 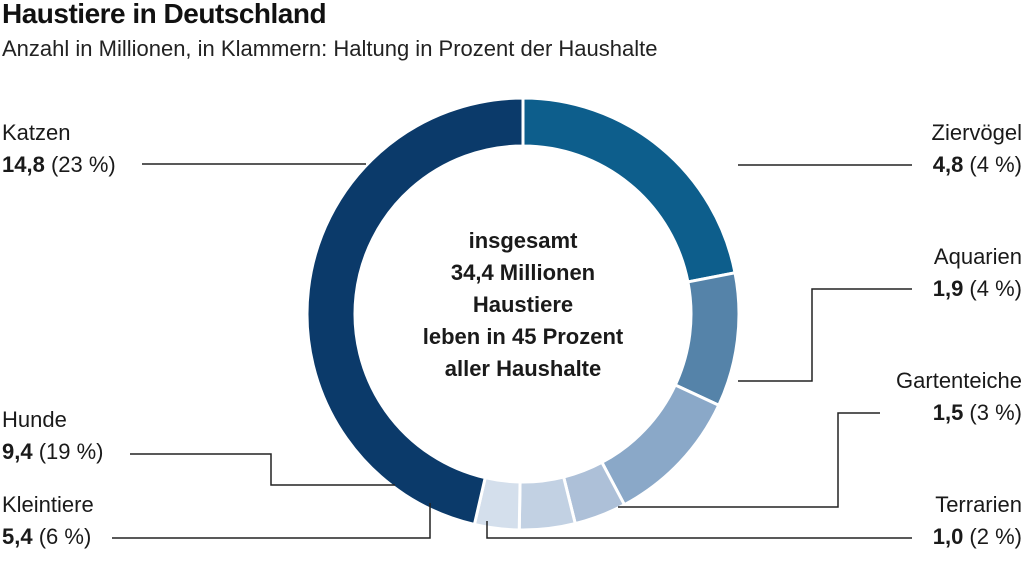 I want to click on value-percent-ziervoegel: (4 %), so click(x=992, y=164).